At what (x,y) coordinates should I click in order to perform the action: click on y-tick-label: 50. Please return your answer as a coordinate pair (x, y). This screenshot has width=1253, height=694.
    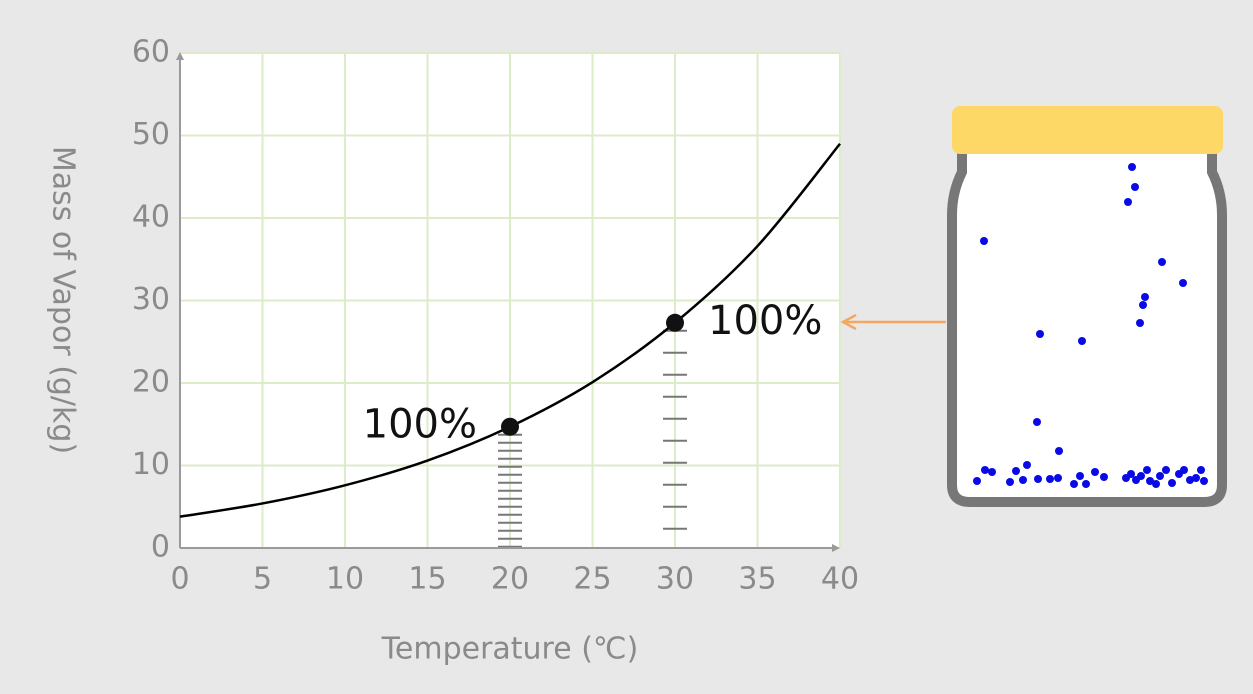
    Looking at the image, I should click on (151, 134).